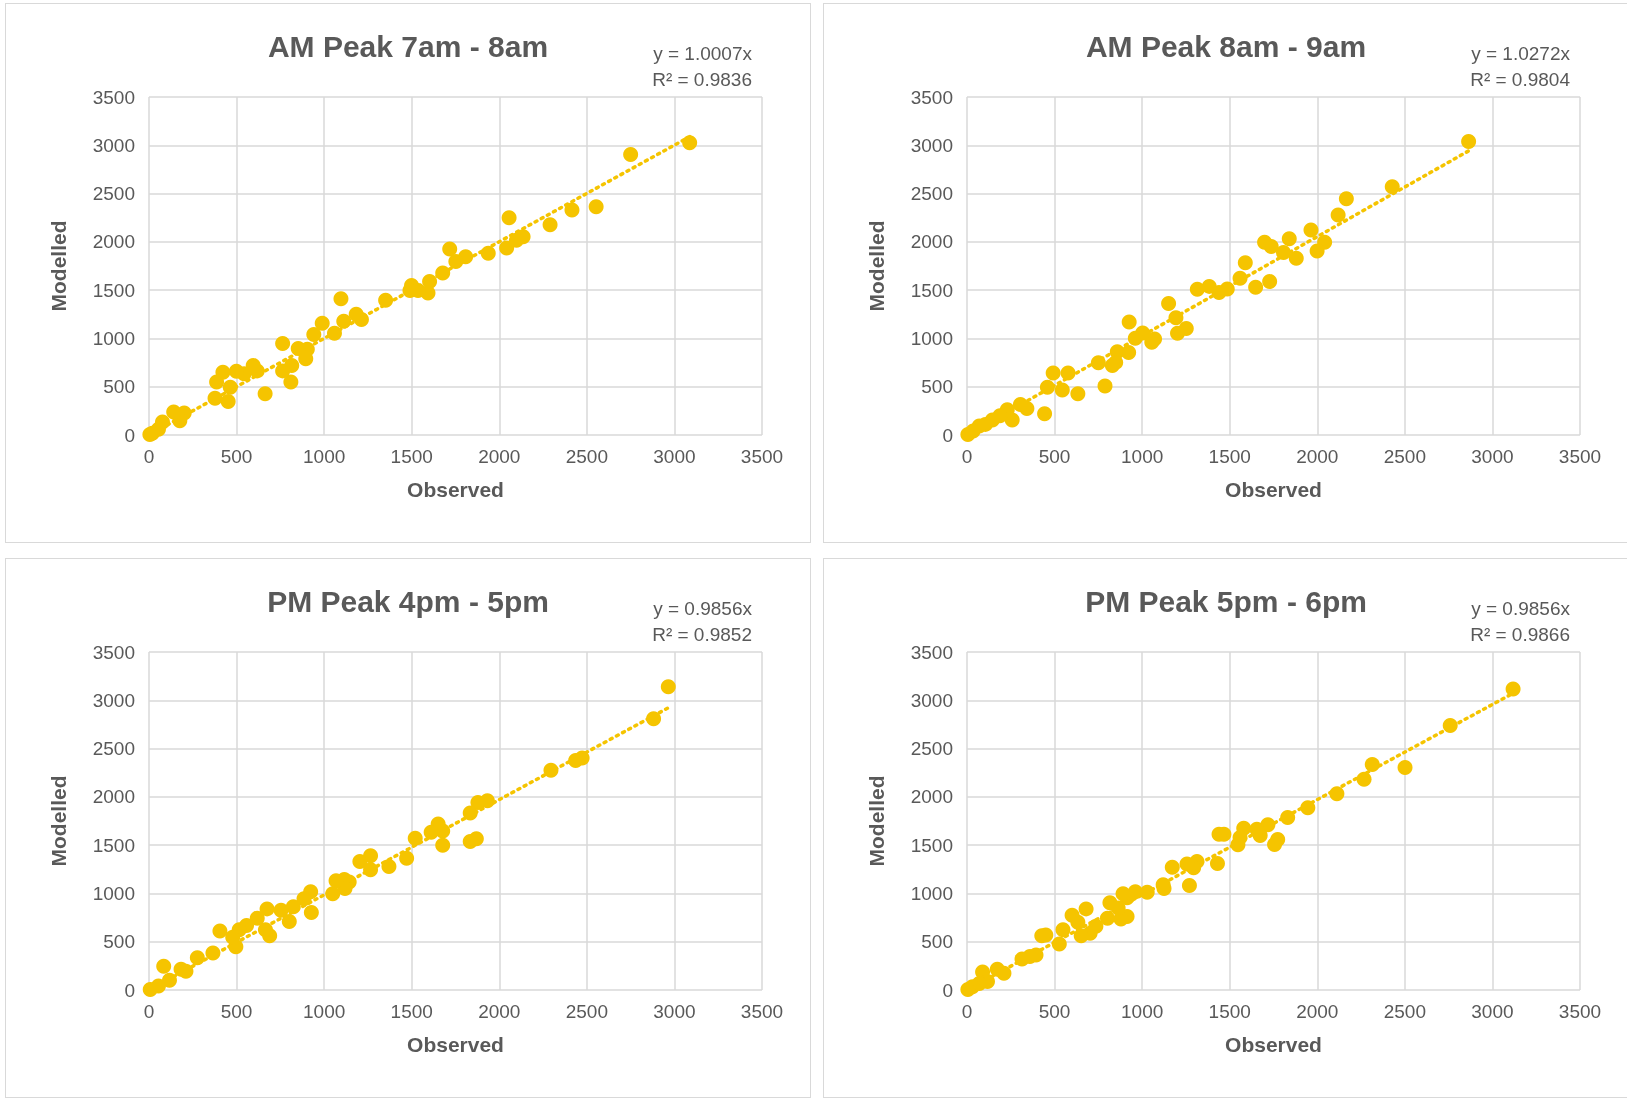  I want to click on x-tick-label: 2000, so click(1317, 1011).